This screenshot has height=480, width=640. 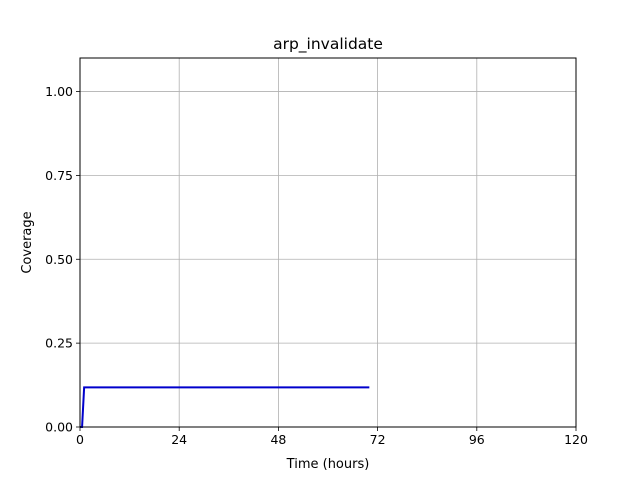 What do you see at coordinates (328, 464) in the screenshot?
I see `x-axis-label: Time (hours)` at bounding box center [328, 464].